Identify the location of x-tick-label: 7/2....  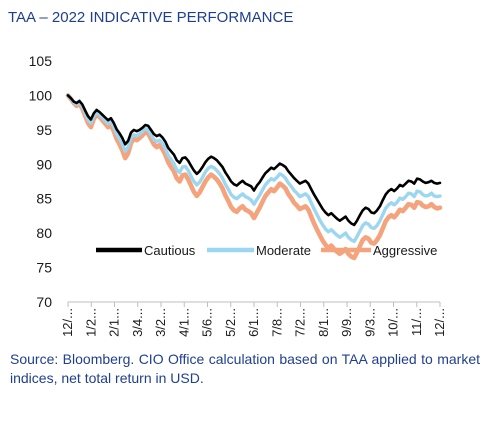
(300, 322).